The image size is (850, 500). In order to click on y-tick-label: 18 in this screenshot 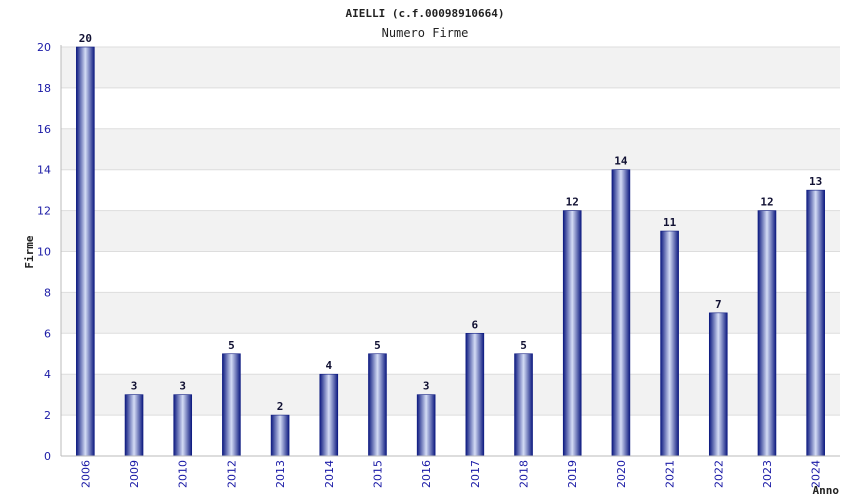, I will do `click(44, 88)`.